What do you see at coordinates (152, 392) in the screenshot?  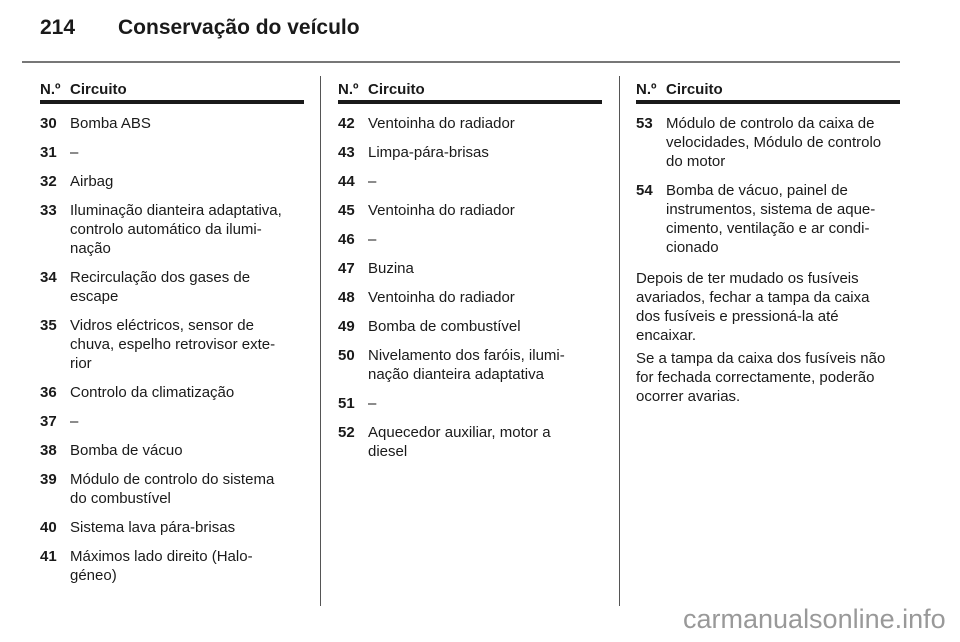 I see `circuit-description: Controlo da climatização` at bounding box center [152, 392].